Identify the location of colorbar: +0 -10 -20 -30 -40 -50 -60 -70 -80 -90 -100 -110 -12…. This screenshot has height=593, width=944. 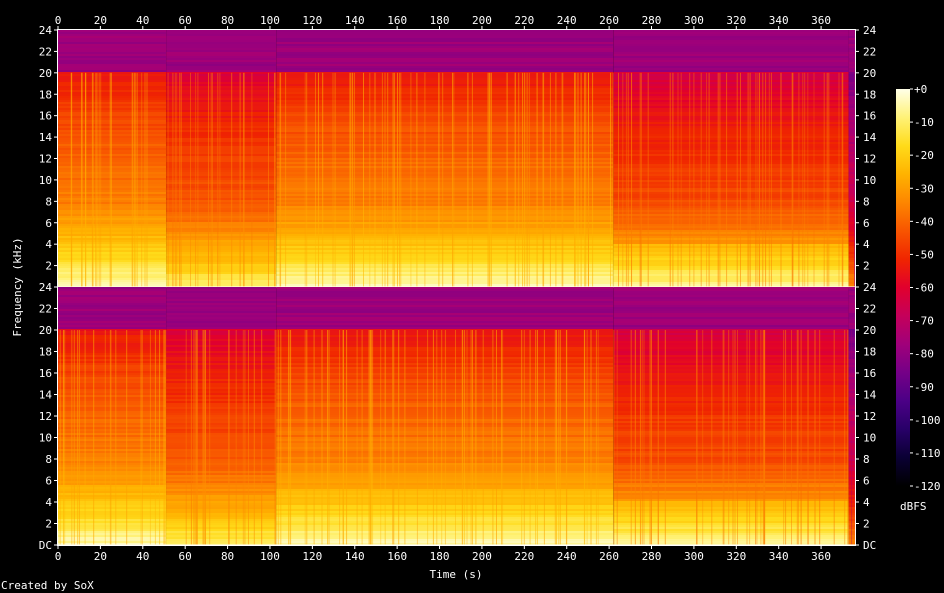
(918, 298).